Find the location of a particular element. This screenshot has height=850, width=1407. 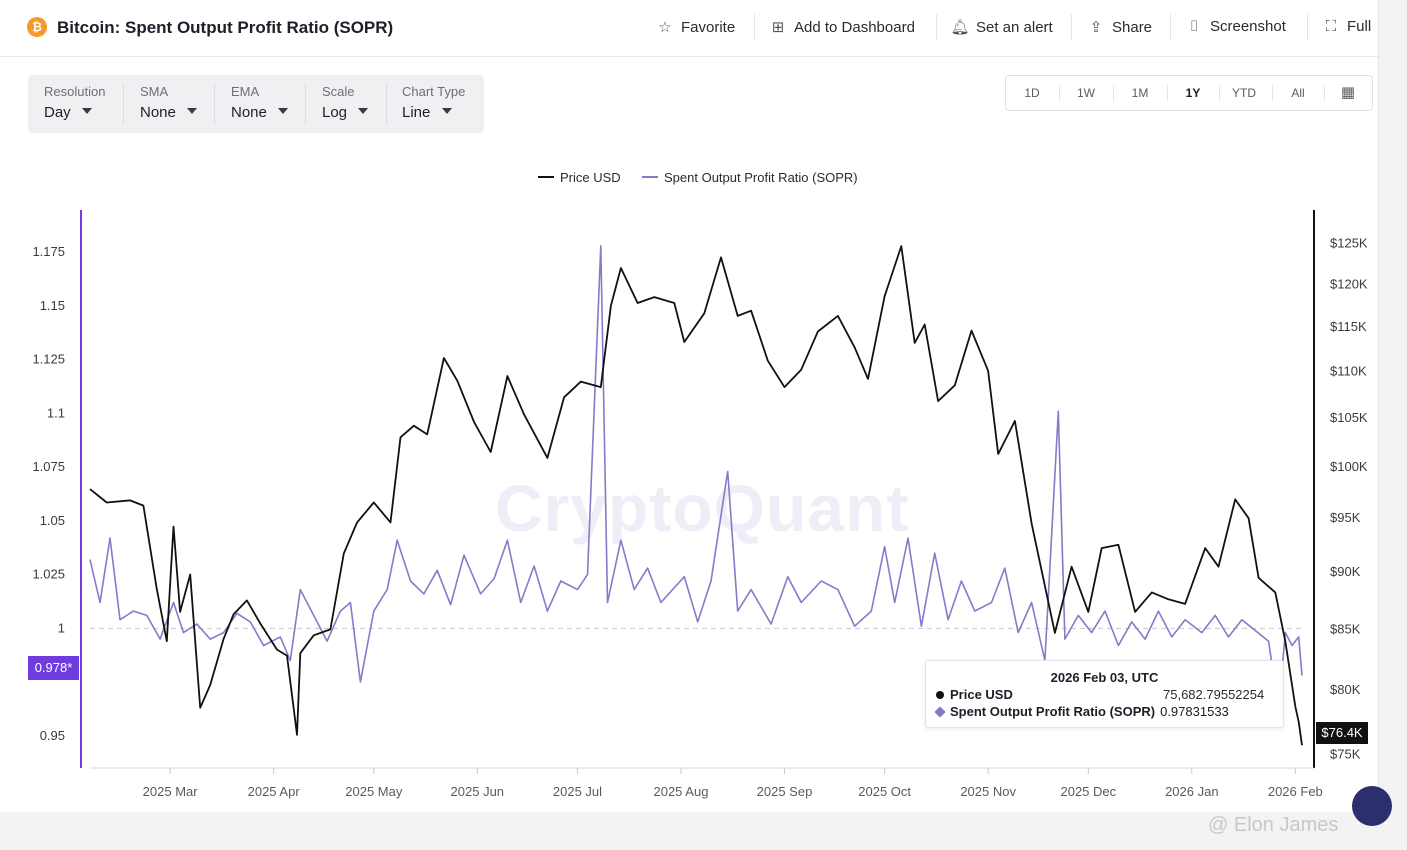

x-tick-label: 2025 Mar is located at coordinates (171, 791).